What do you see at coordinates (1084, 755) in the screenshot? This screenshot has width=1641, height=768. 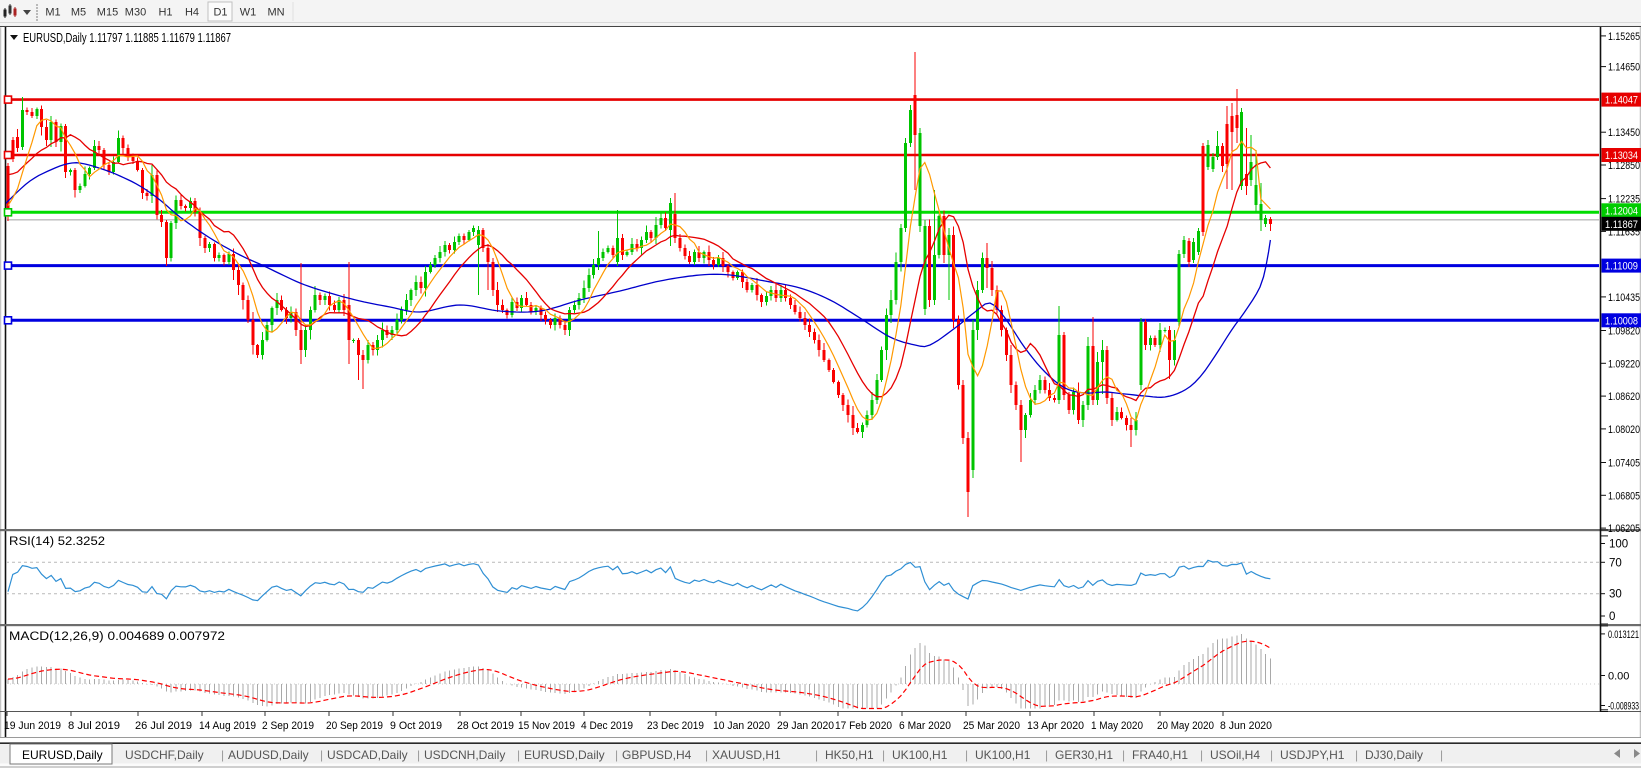 I see `svg-text: GER30,H1` at bounding box center [1084, 755].